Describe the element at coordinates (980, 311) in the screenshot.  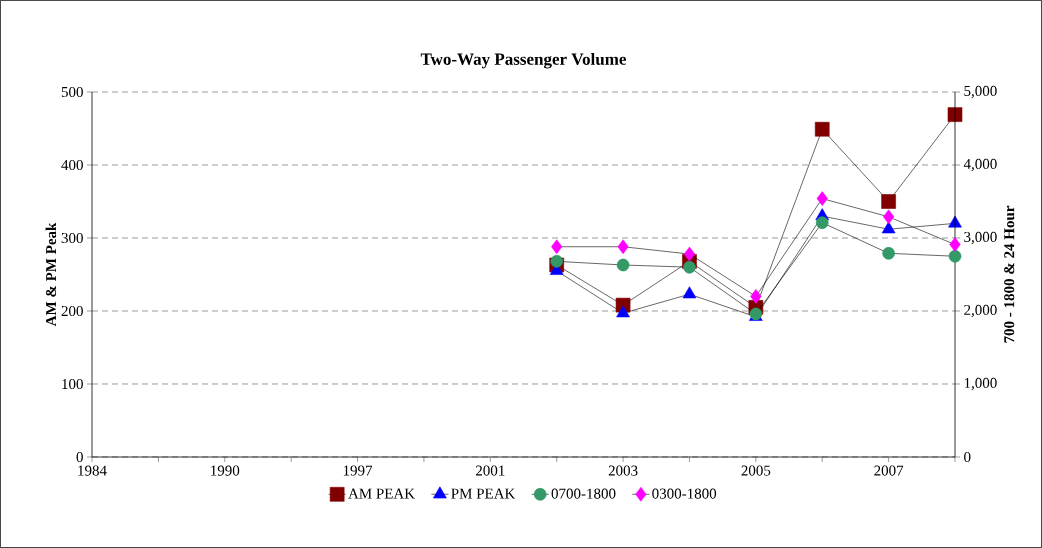
I see `y2-tick-label: 2,000` at that location.